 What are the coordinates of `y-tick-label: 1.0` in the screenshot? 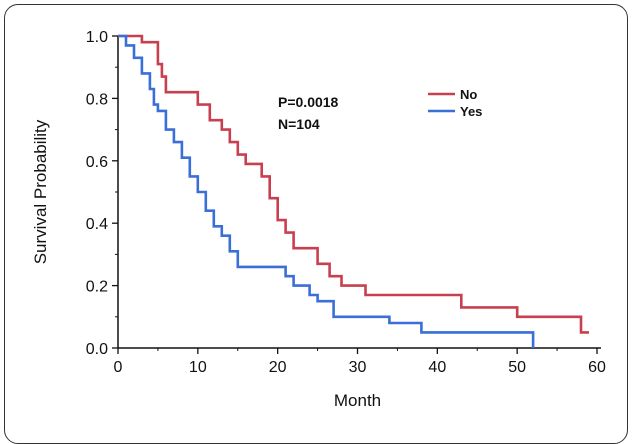 It's located at (97, 37).